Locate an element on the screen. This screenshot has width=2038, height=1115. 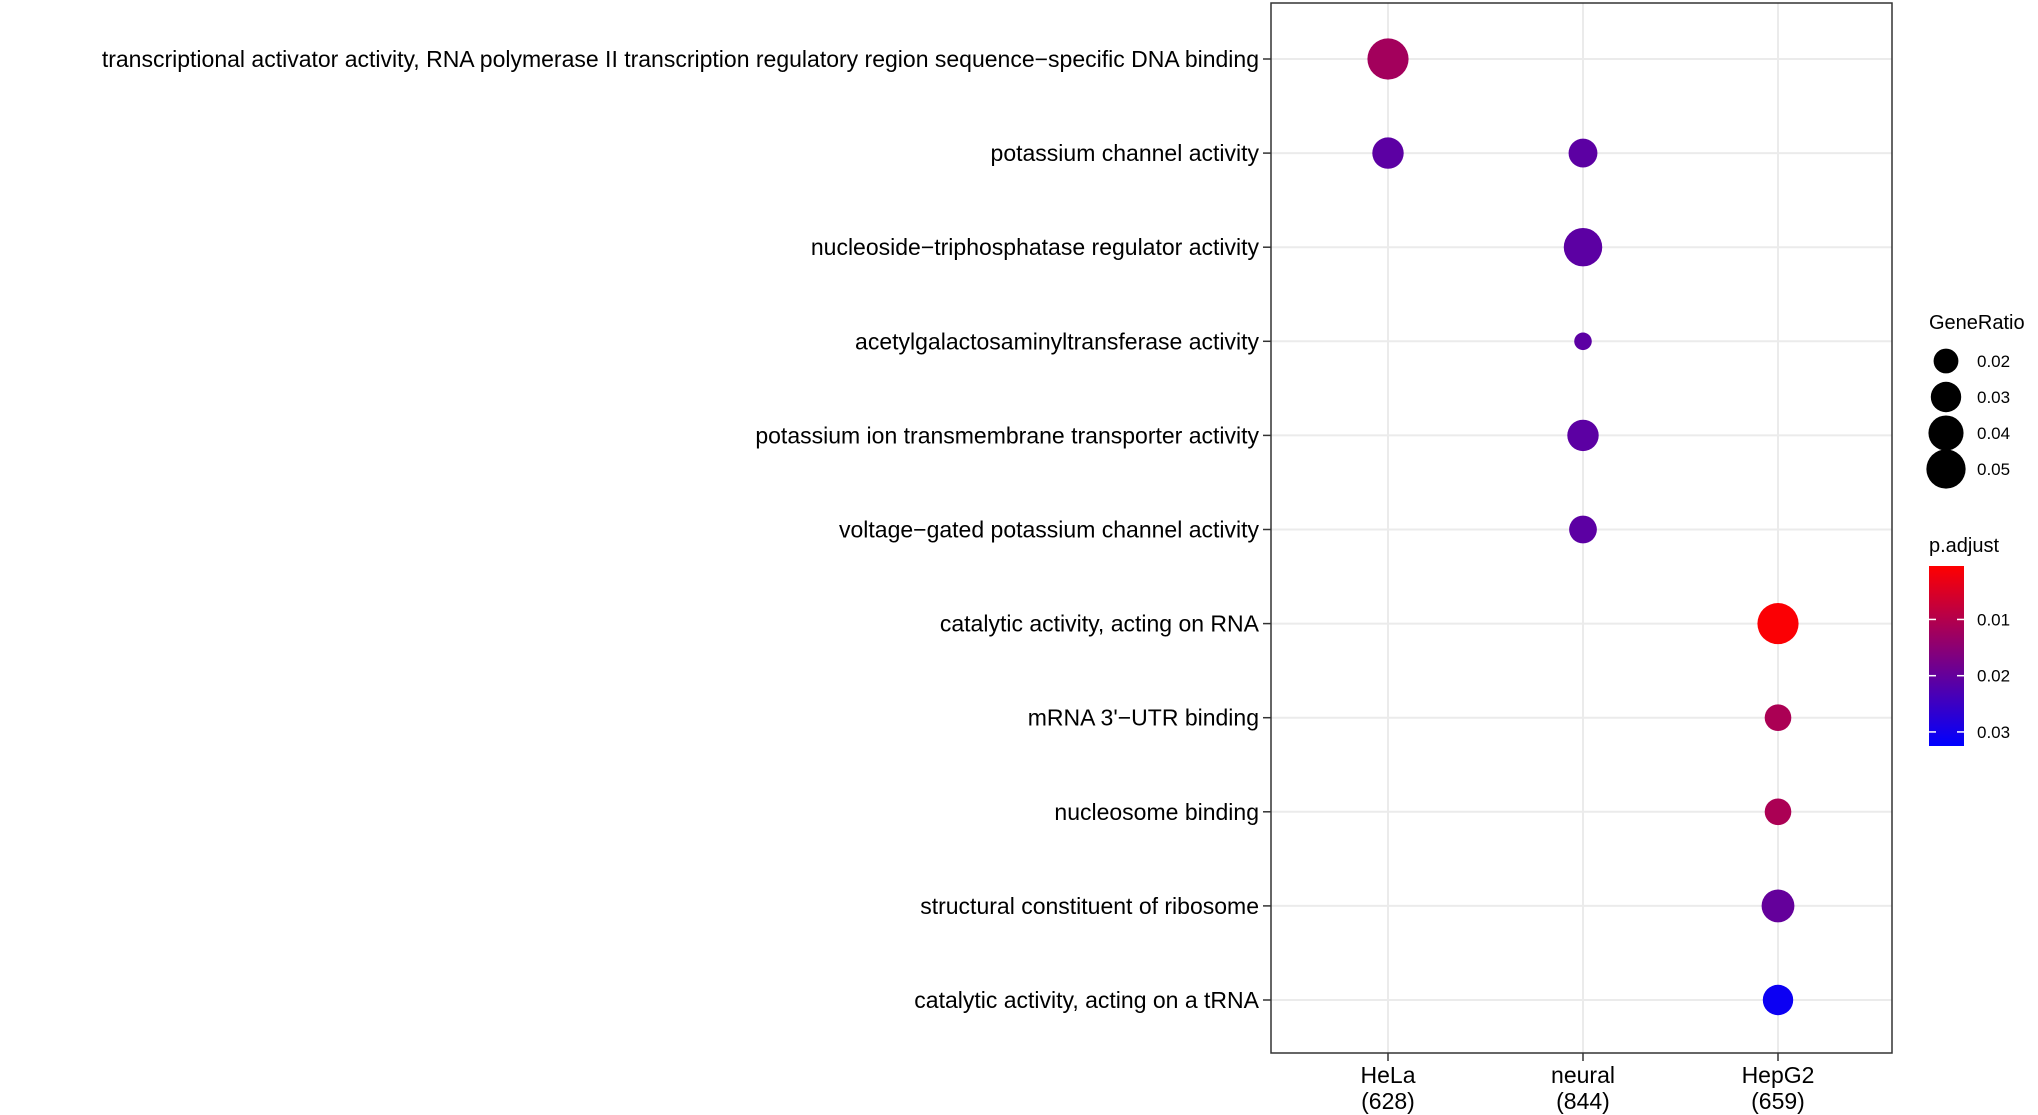
y-tick-label-8: nucleosome binding is located at coordinates (1156, 812).